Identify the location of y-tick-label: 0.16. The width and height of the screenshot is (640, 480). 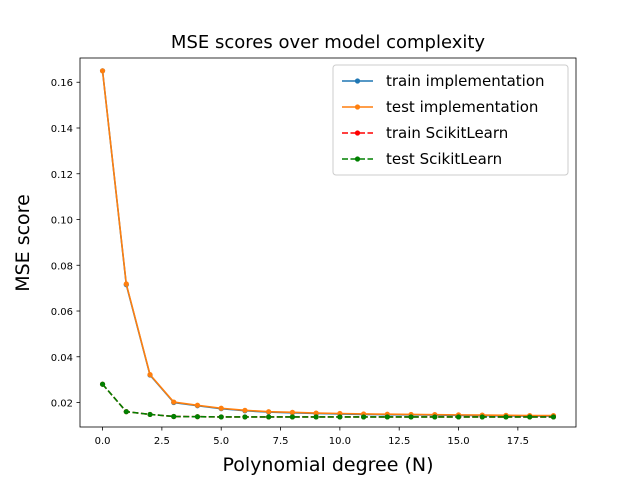
(62, 83).